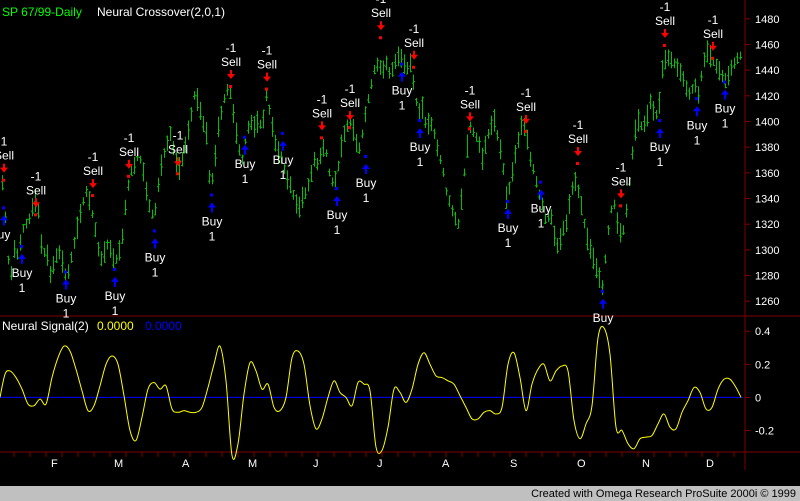  Describe the element at coordinates (764, 431) in the screenshot. I see `signal-tick-label: -0.2` at that location.